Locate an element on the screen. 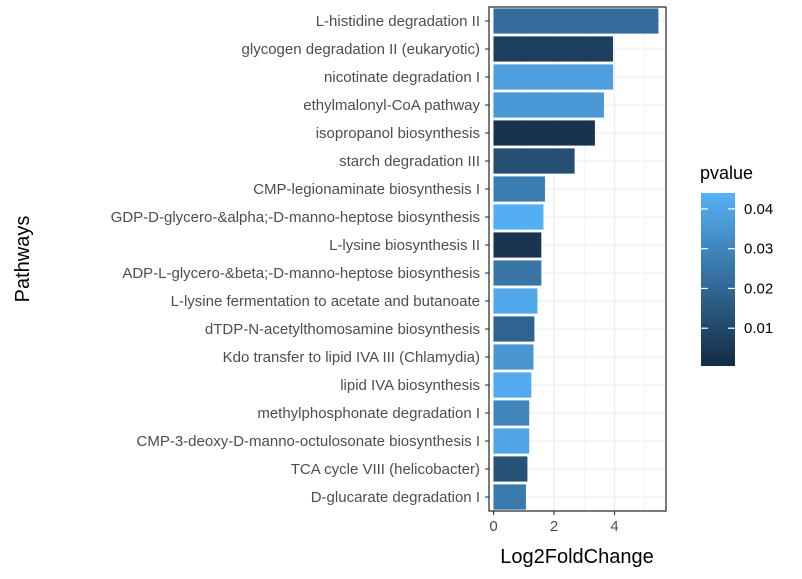 This screenshot has height=579, width=802. y-tick-label: starch degradation III is located at coordinates (409, 161).